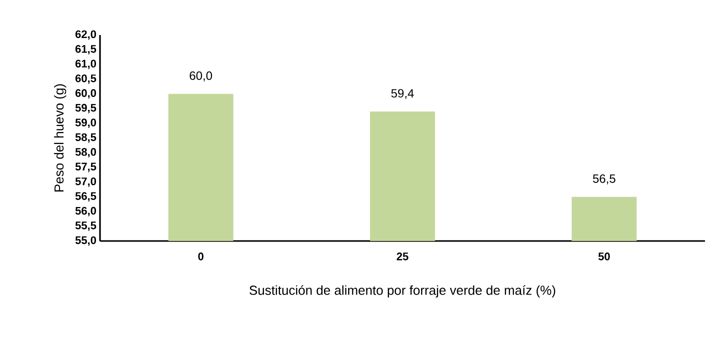 Image resolution: width=720 pixels, height=340 pixels. Describe the element at coordinates (85, 138) in the screenshot. I see `y-tick-label: 58,5` at that location.